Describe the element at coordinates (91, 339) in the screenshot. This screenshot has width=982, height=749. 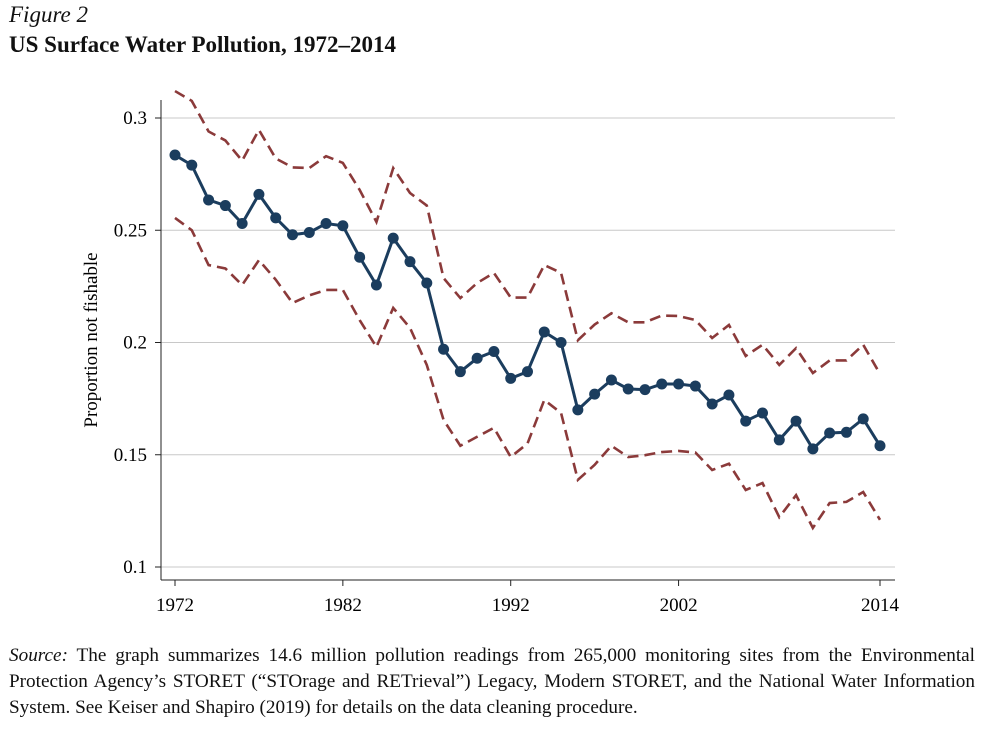
I see `y-axis-label: Proportion not fishable` at that location.